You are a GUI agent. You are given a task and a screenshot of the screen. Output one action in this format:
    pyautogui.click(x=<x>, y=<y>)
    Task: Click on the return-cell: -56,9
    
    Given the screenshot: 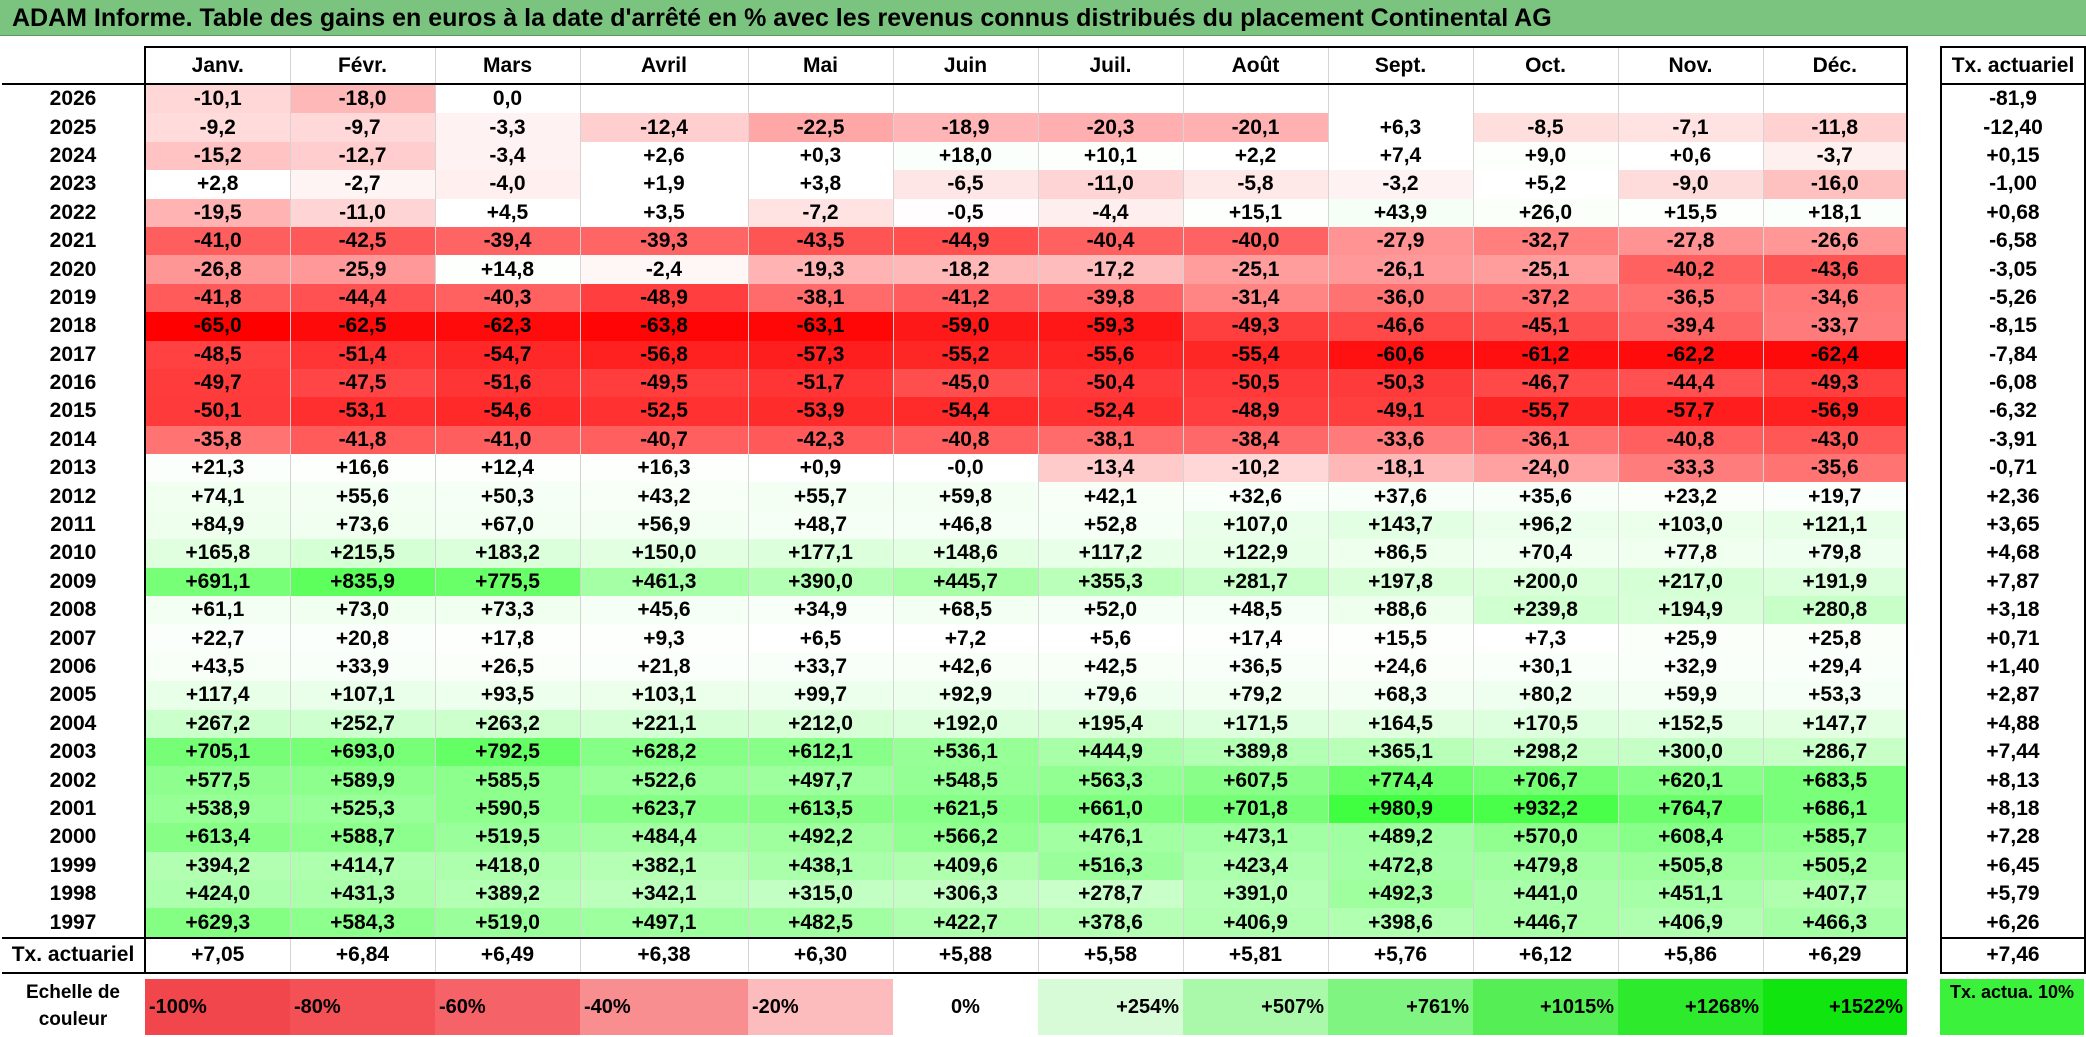 What is the action you would take?
    pyautogui.click(x=1835, y=411)
    